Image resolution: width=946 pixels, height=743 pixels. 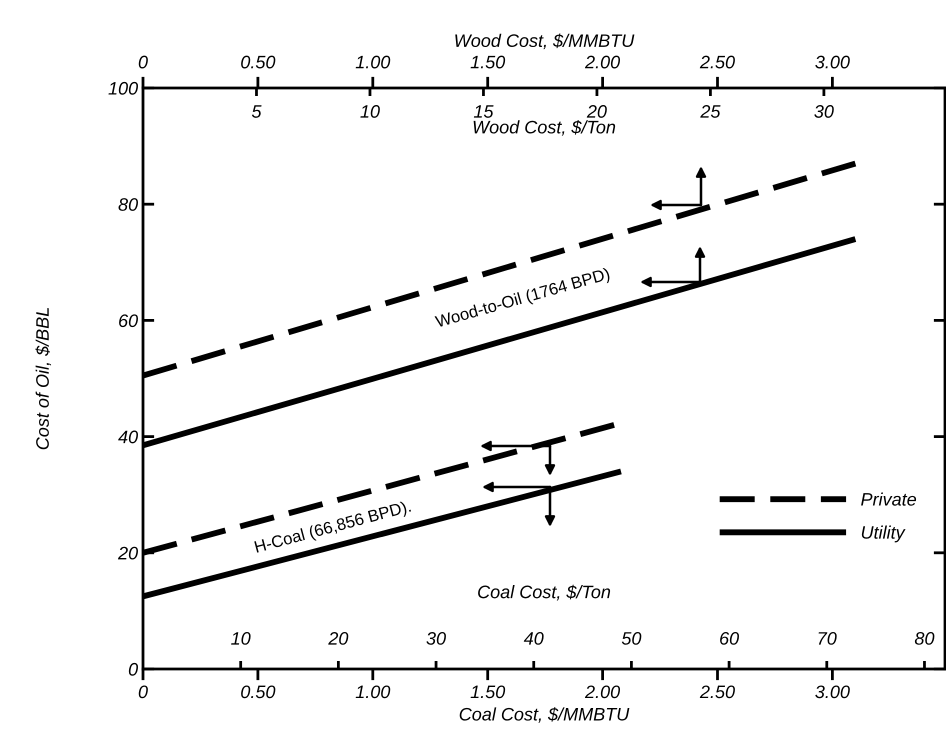 What do you see at coordinates (632, 638) in the screenshot?
I see `annotation: 50` at bounding box center [632, 638].